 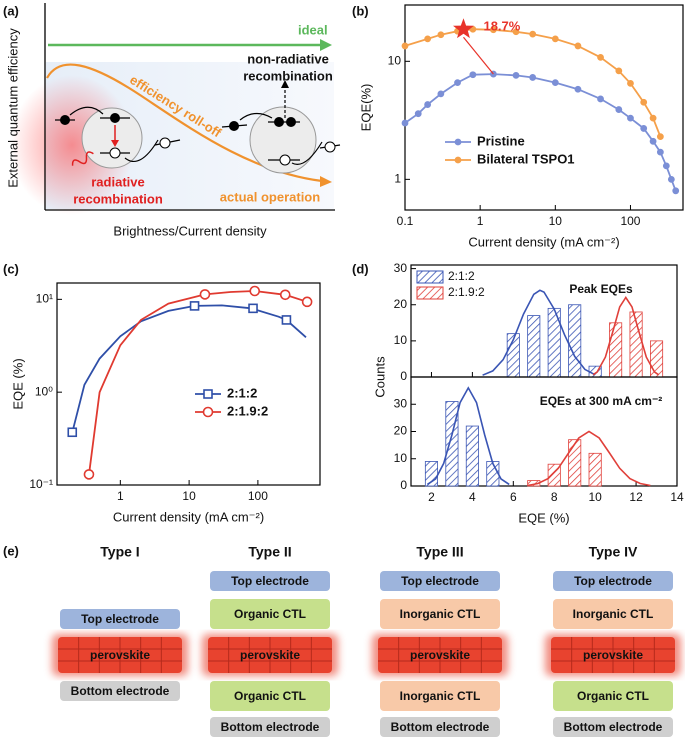 What do you see at coordinates (11, 10) in the screenshot?
I see `panel-label: (a)` at bounding box center [11, 10].